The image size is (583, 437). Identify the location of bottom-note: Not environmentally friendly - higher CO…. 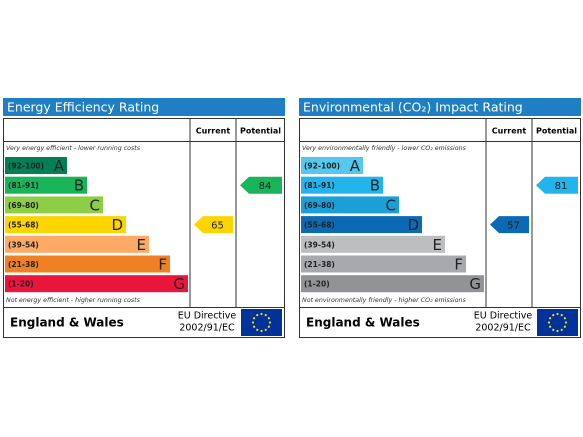
(384, 300).